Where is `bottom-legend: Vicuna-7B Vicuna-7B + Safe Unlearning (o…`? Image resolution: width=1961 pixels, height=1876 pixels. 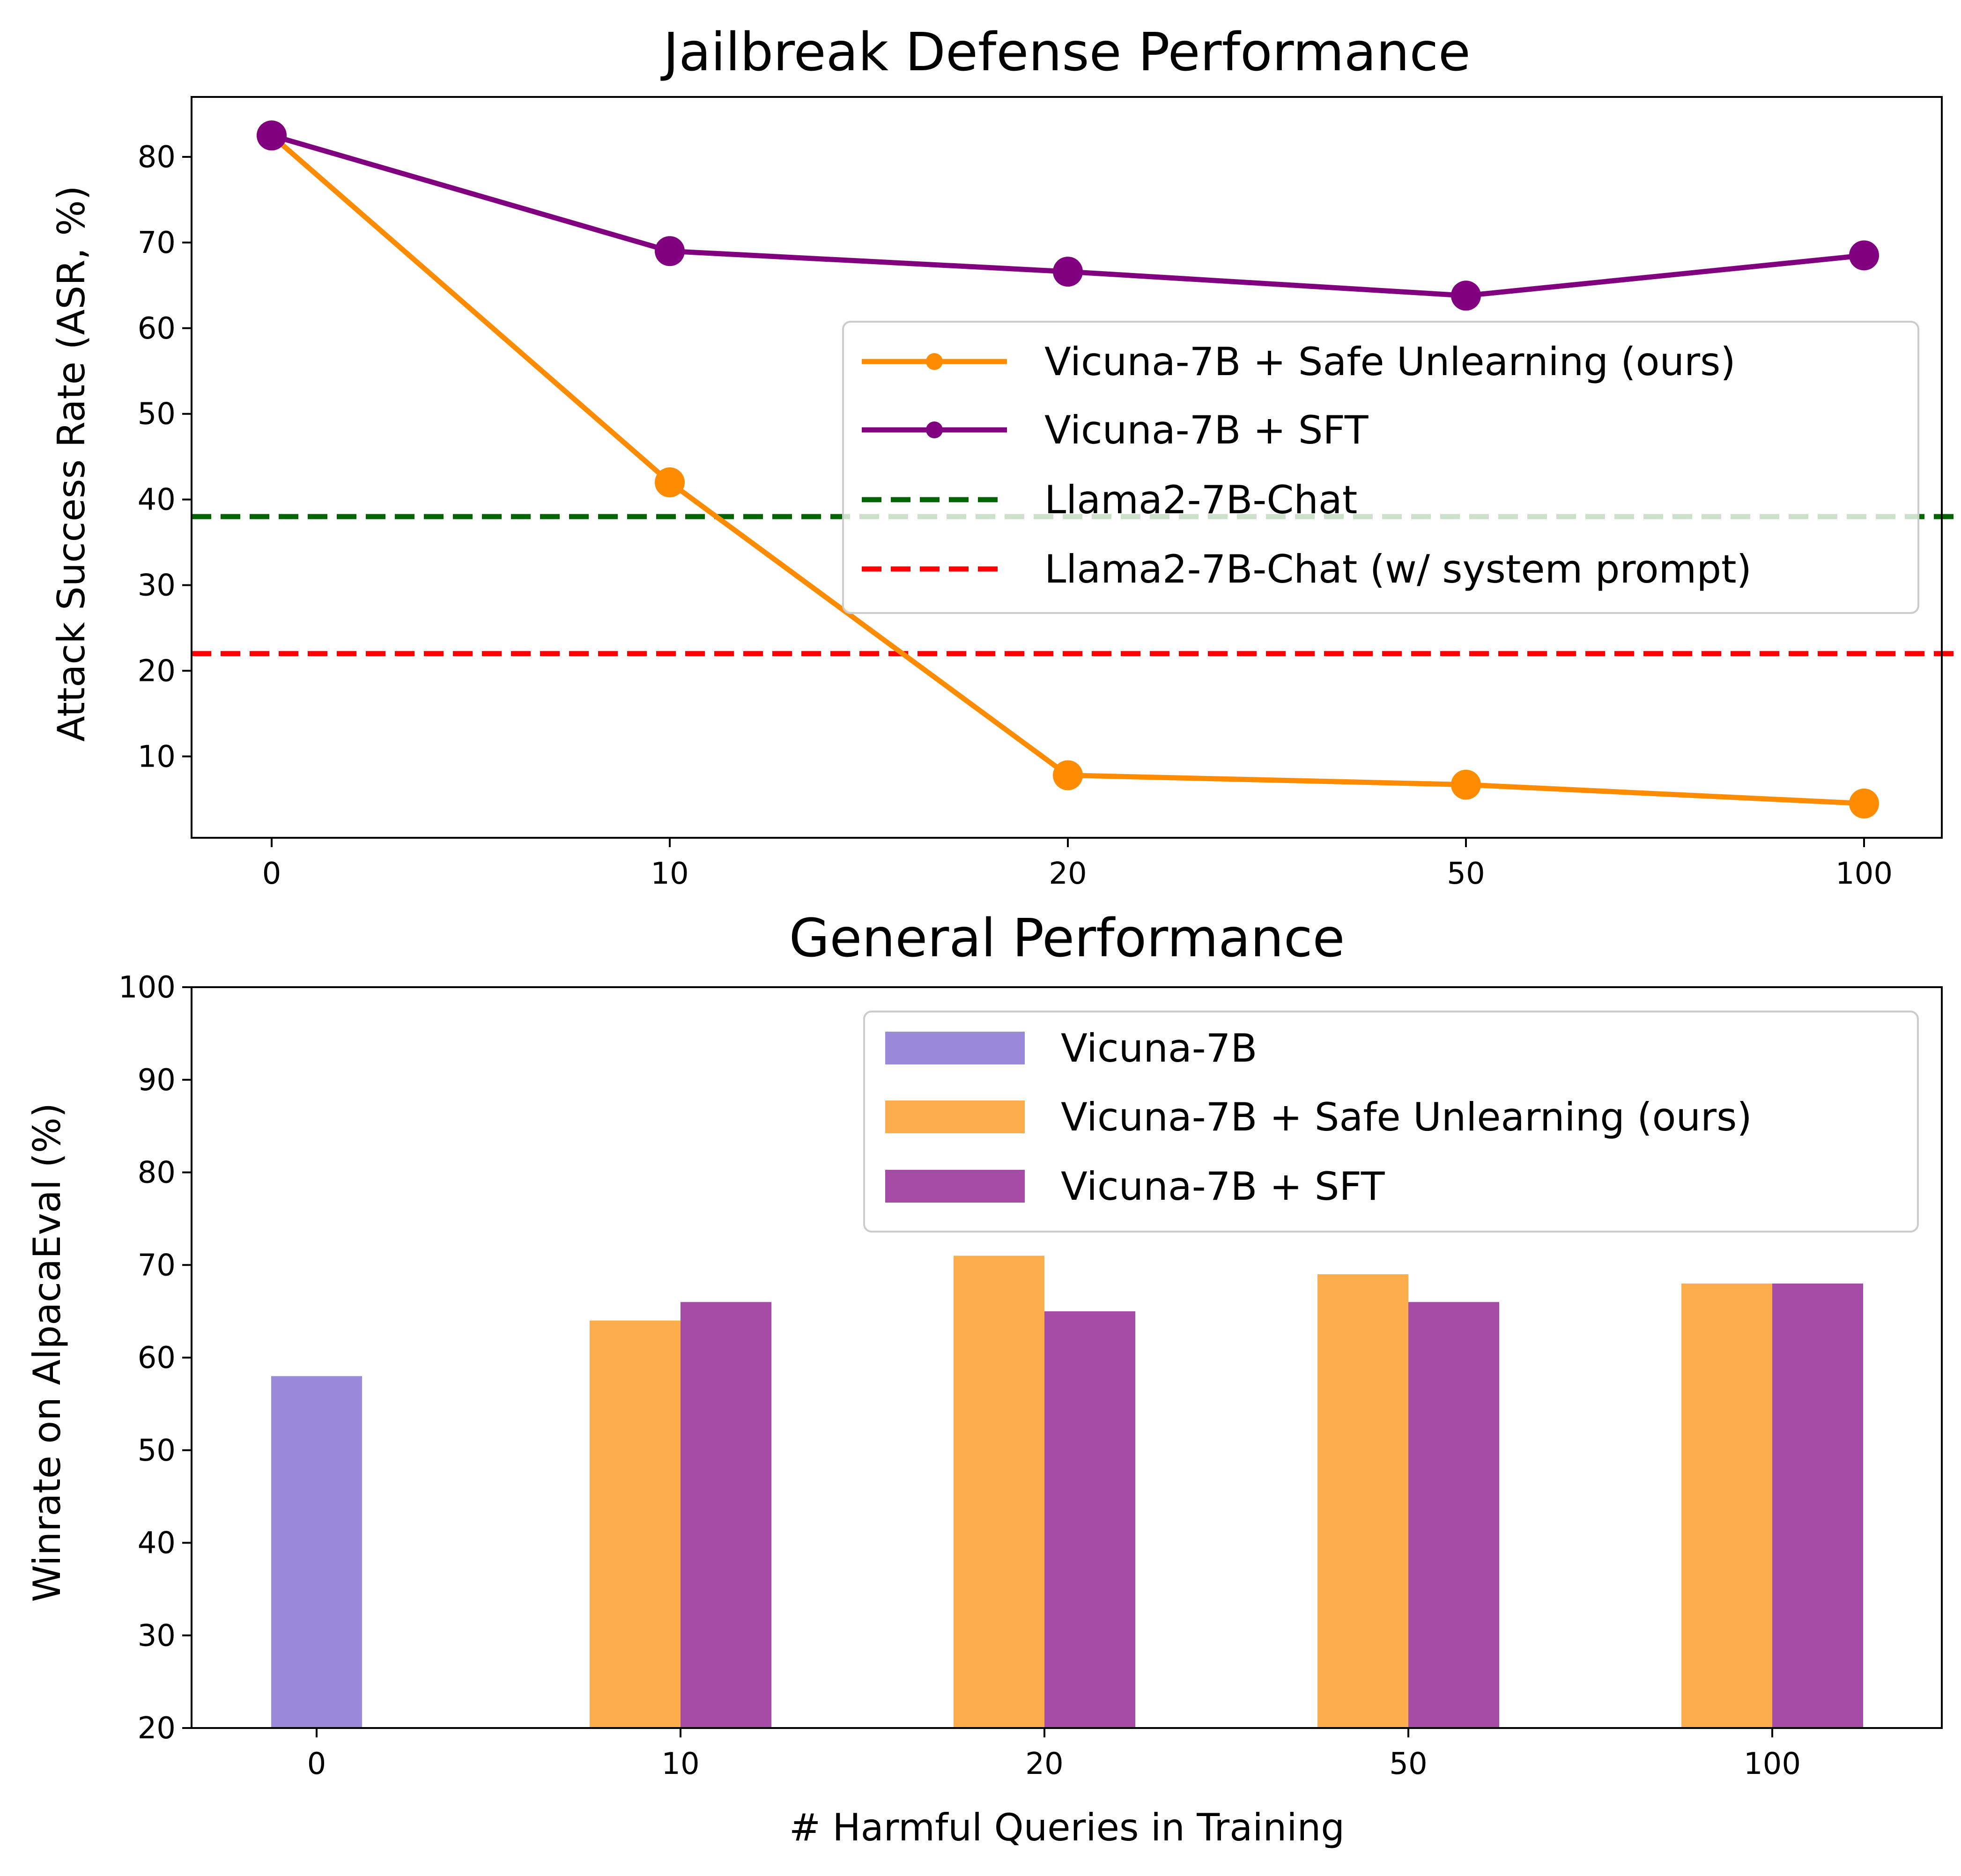
bottom-legend: Vicuna-7B Vicuna-7B + Safe Unlearning (o… is located at coordinates (1391, 1122).